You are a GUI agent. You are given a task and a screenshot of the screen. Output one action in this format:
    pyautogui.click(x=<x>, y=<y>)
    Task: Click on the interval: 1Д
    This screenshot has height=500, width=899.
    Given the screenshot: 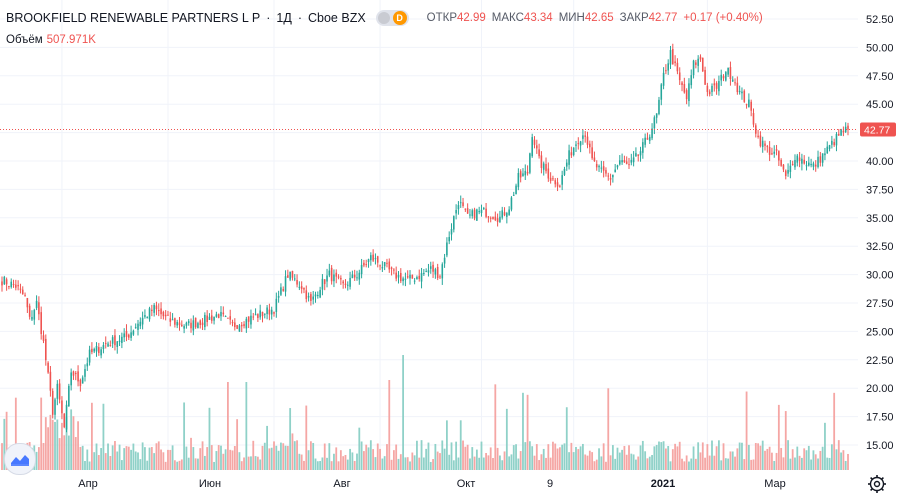 What is the action you would take?
    pyautogui.click(x=284, y=18)
    